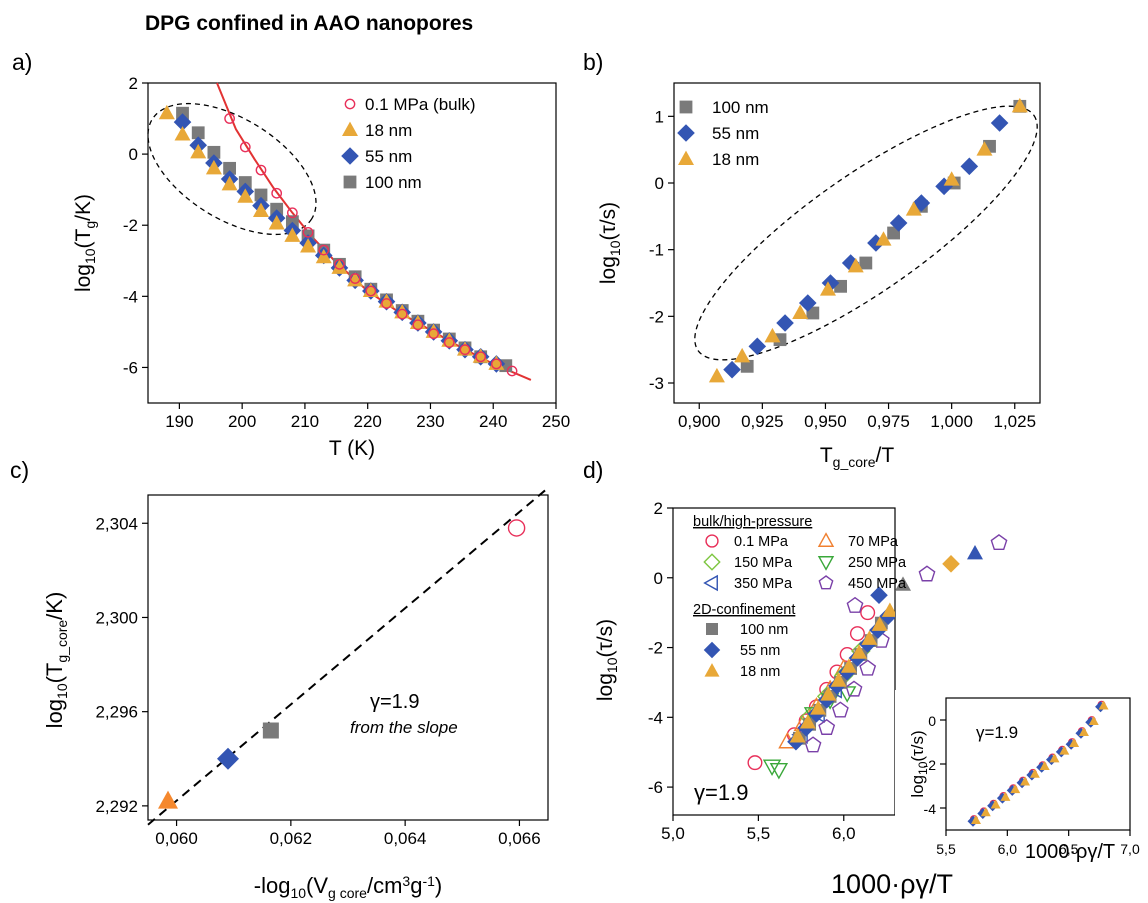  I want to click on c-point-diamond, so click(228, 758).